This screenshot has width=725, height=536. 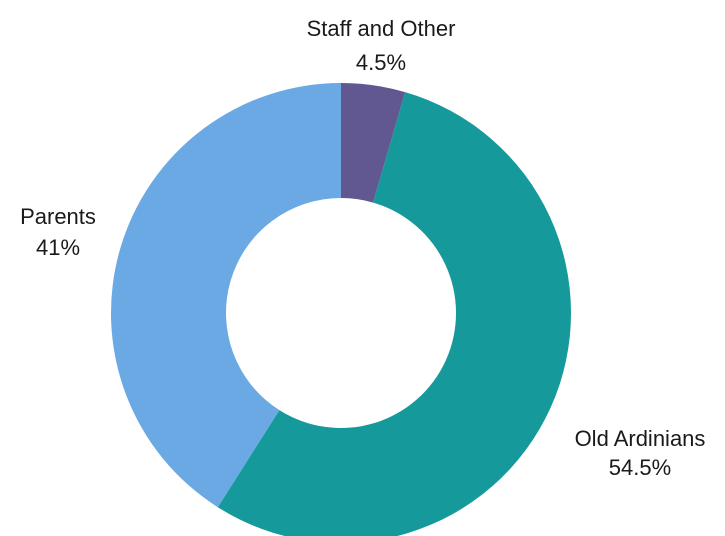 What do you see at coordinates (373, 143) in the screenshot?
I see `slice-staff-and-other` at bounding box center [373, 143].